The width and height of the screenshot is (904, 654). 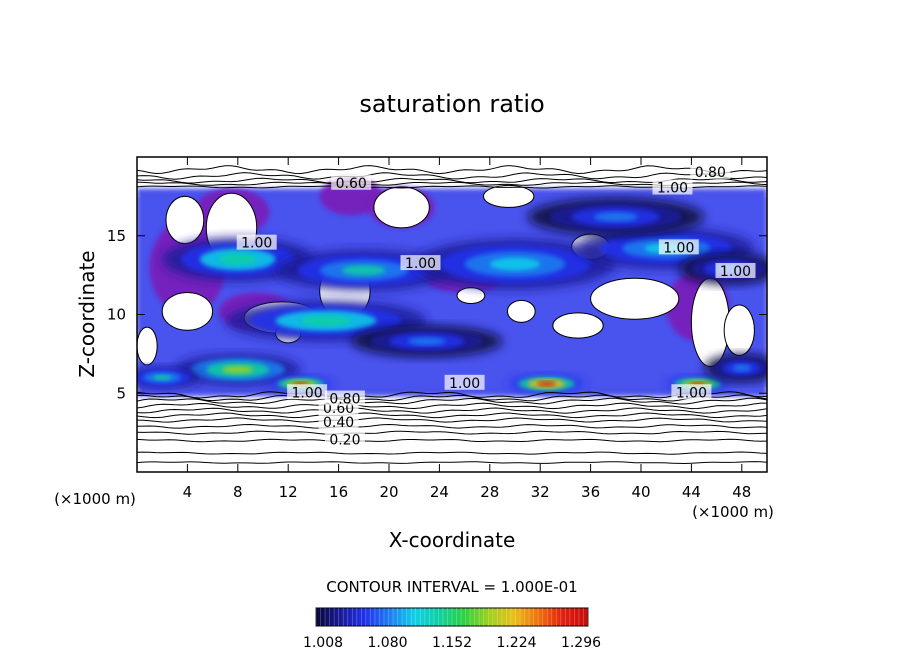 What do you see at coordinates (116, 315) in the screenshot?
I see `y-tick-label: 10` at bounding box center [116, 315].